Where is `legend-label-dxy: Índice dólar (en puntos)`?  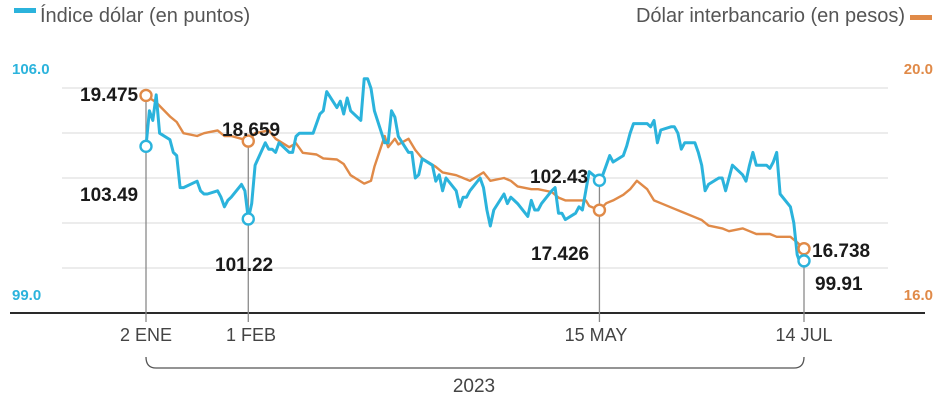 legend-label-dxy: Índice dólar (en puntos) is located at coordinates (145, 15).